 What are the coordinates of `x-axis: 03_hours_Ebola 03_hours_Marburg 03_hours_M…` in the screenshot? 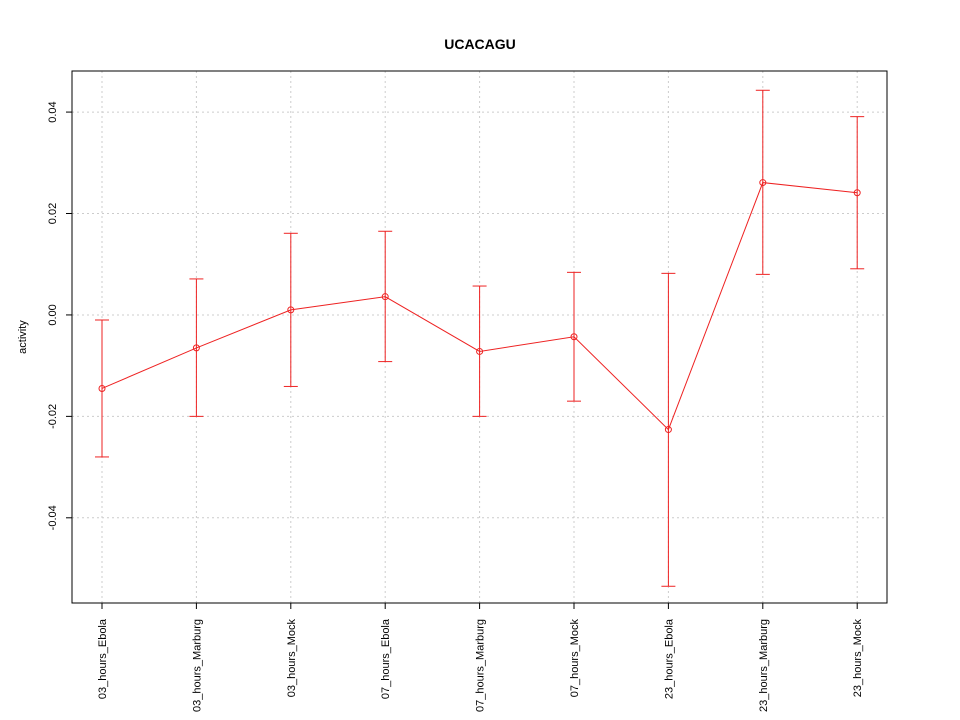 It's located at (480, 657).